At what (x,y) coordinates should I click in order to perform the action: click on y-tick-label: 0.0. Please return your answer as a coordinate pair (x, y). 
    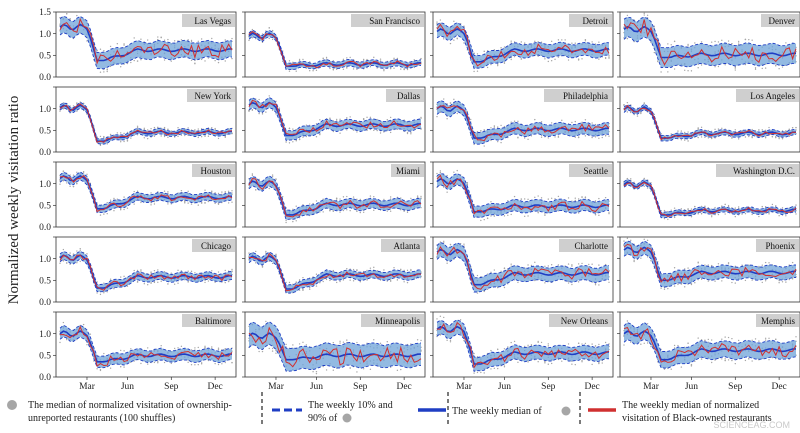
    Looking at the image, I should click on (45, 378).